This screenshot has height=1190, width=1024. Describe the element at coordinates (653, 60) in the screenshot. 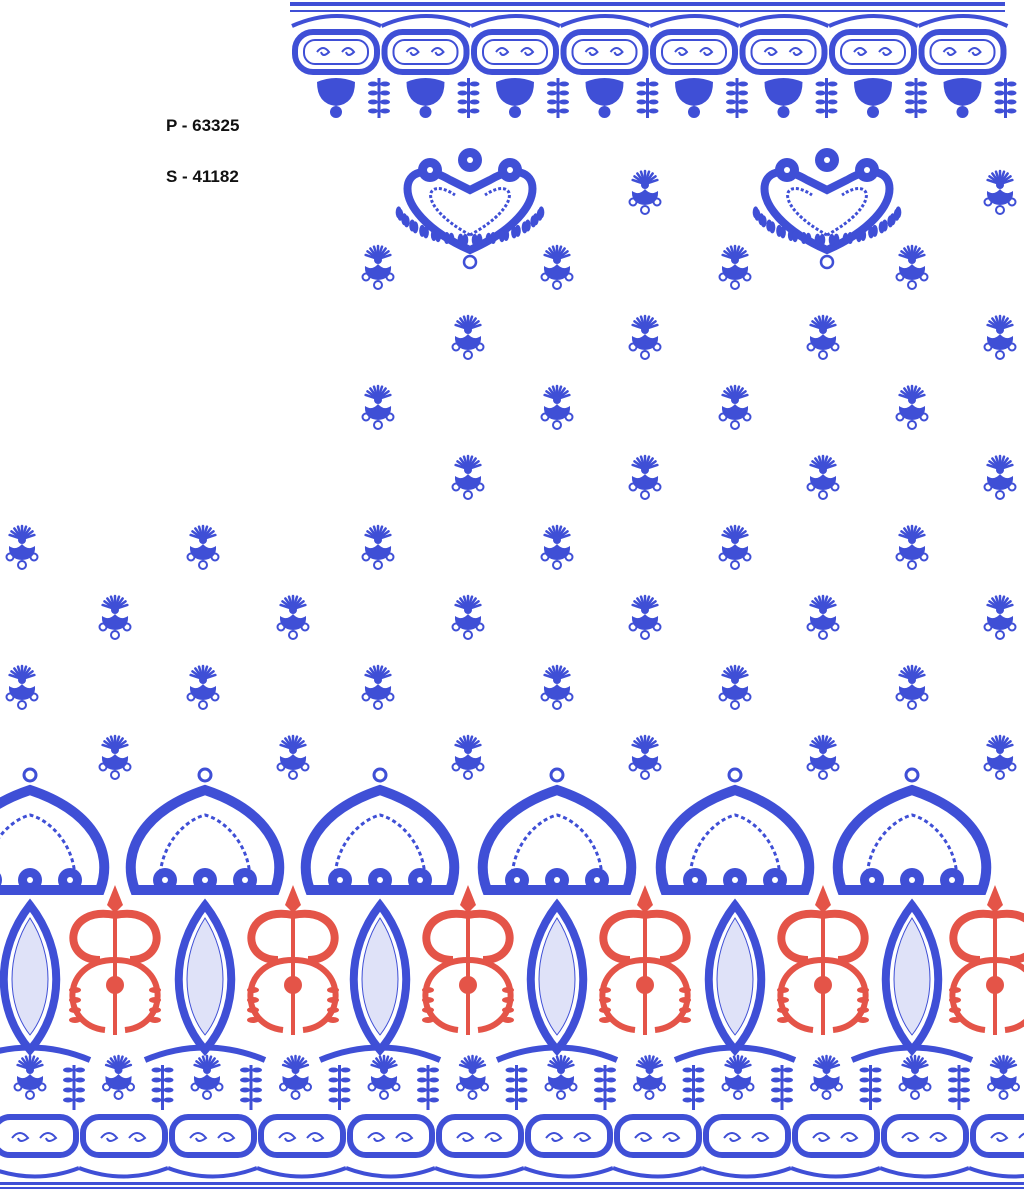

I see `top-border` at that location.